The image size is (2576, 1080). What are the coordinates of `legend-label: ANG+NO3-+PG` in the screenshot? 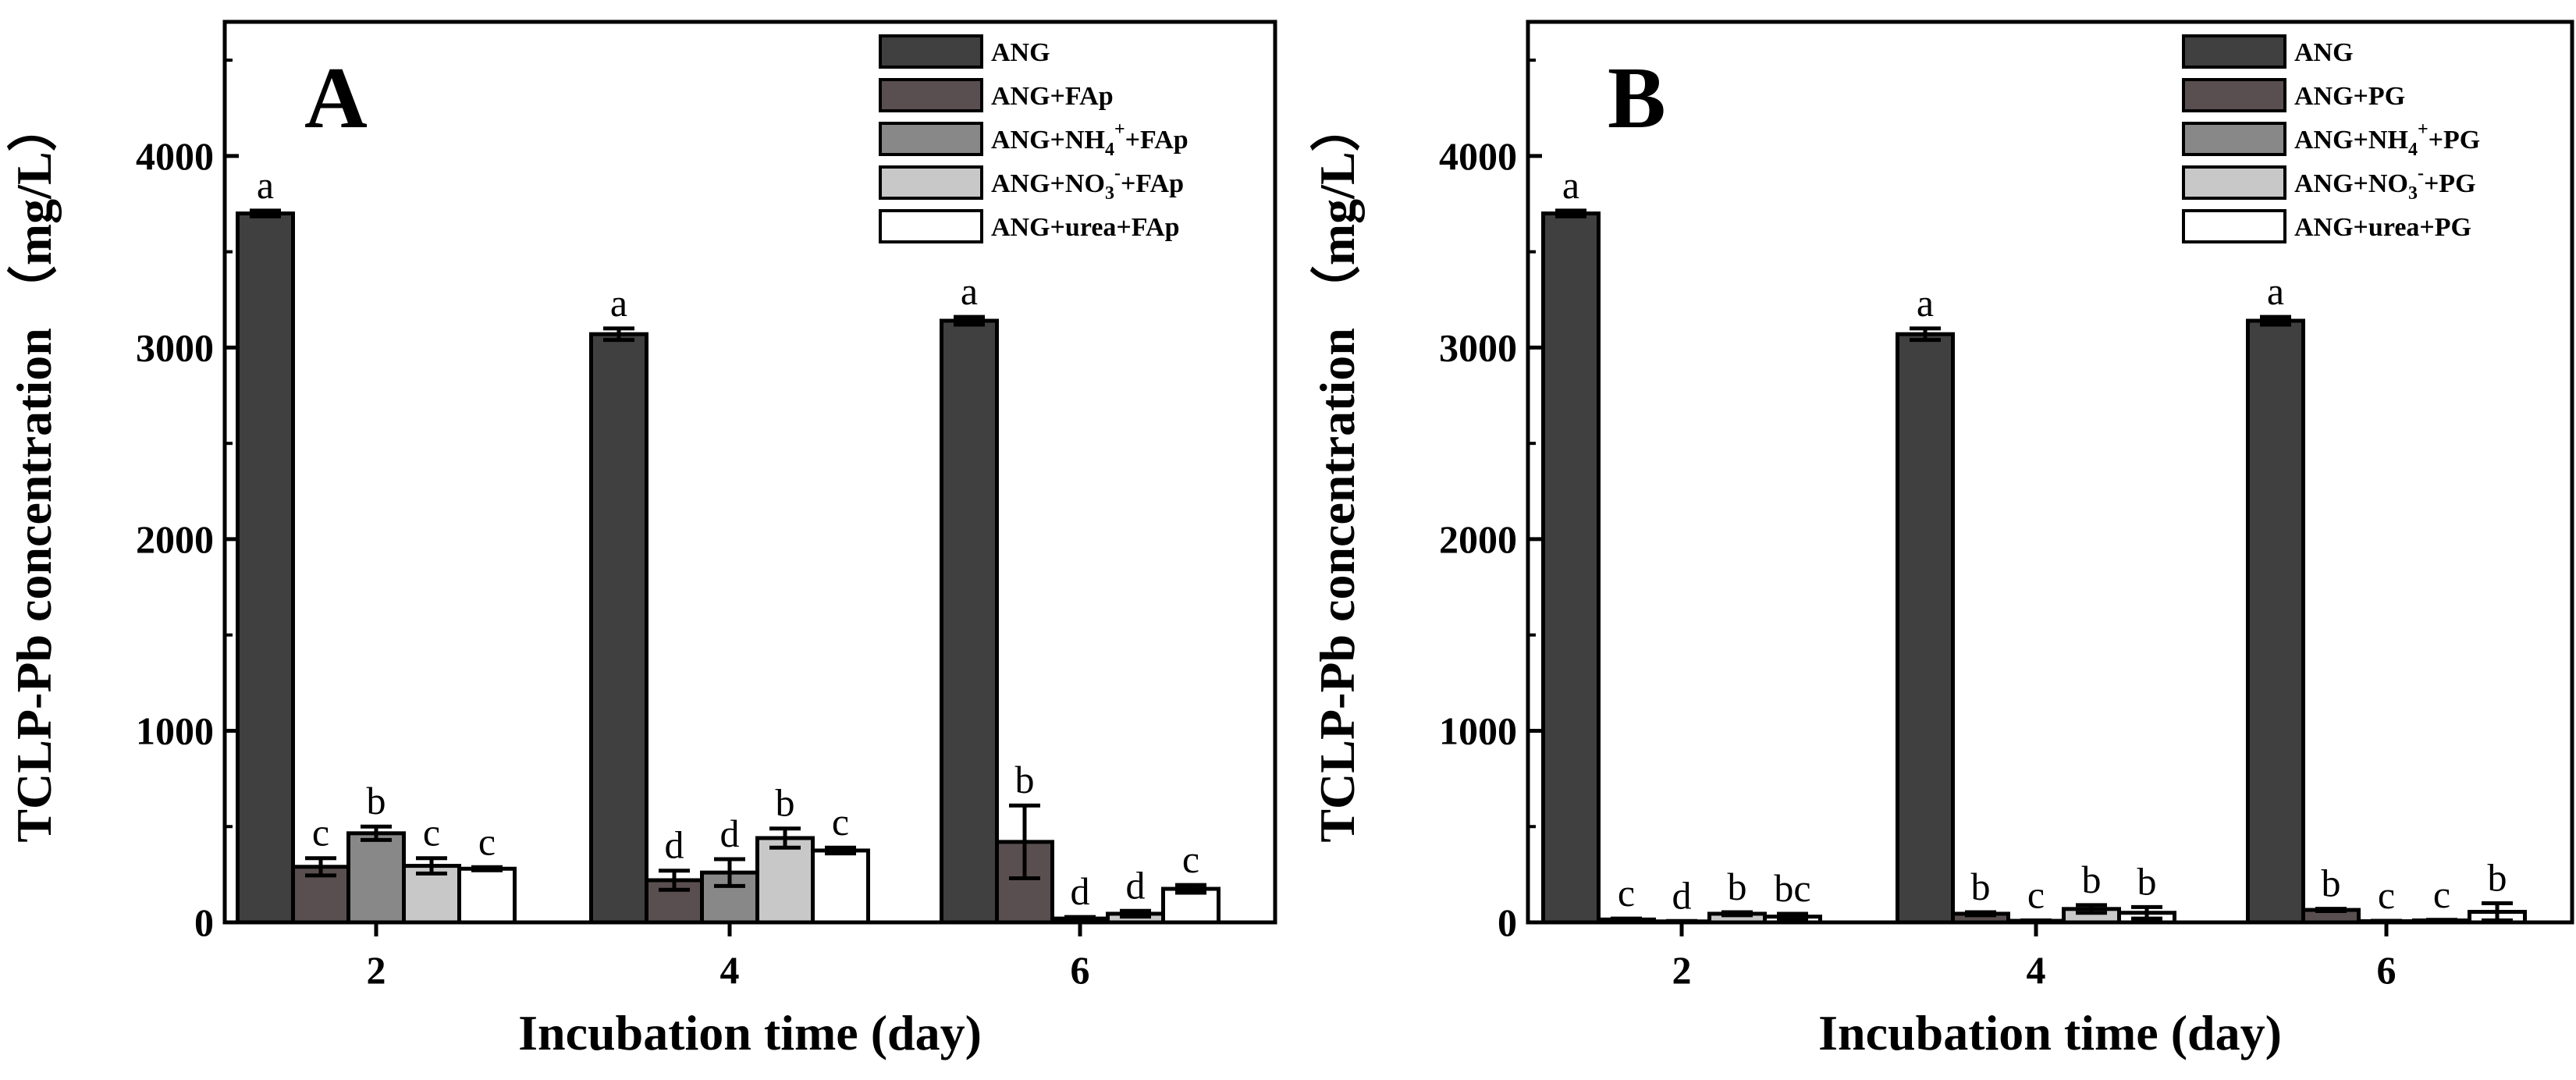 It's located at (2385, 183).